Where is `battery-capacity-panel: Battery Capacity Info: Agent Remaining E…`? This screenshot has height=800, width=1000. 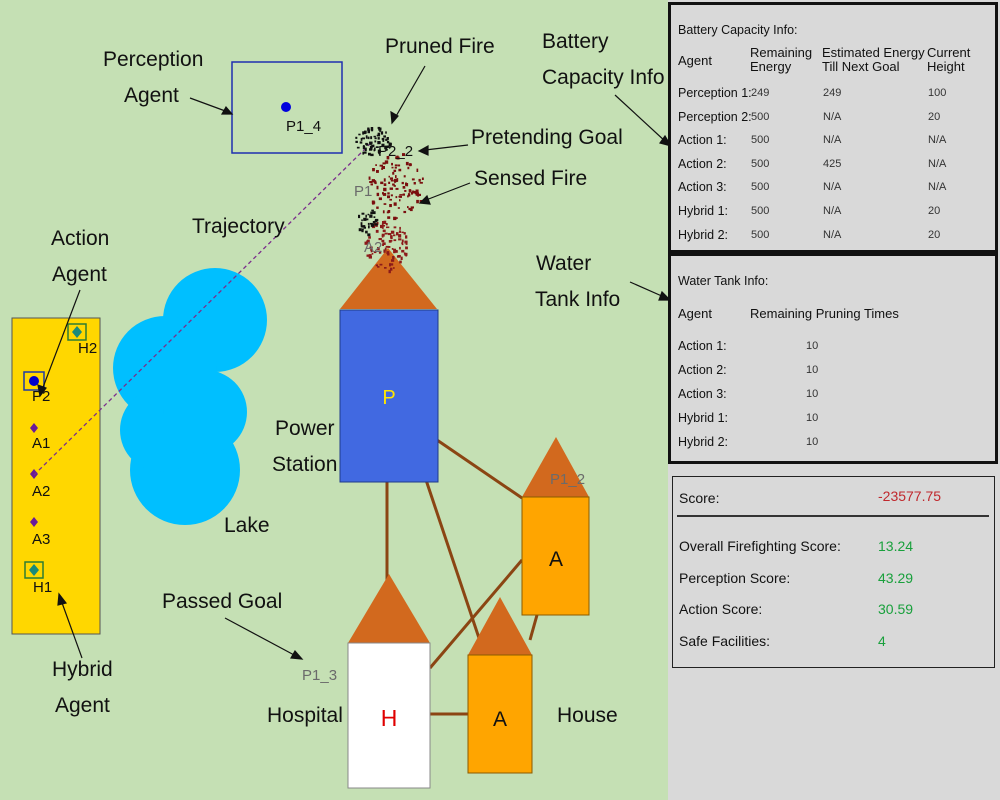
battery-capacity-panel: Battery Capacity Info: Agent Remaining E… is located at coordinates (833, 127).